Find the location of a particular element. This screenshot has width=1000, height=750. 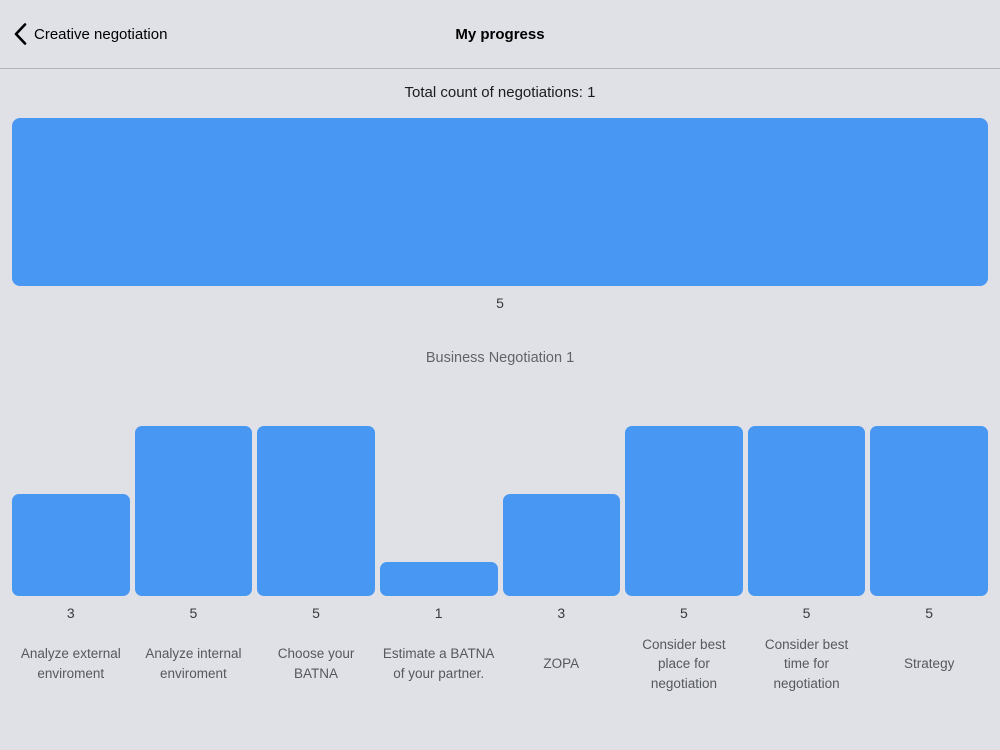

bar-label: Analyze internal enviroment is located at coordinates (193, 663).